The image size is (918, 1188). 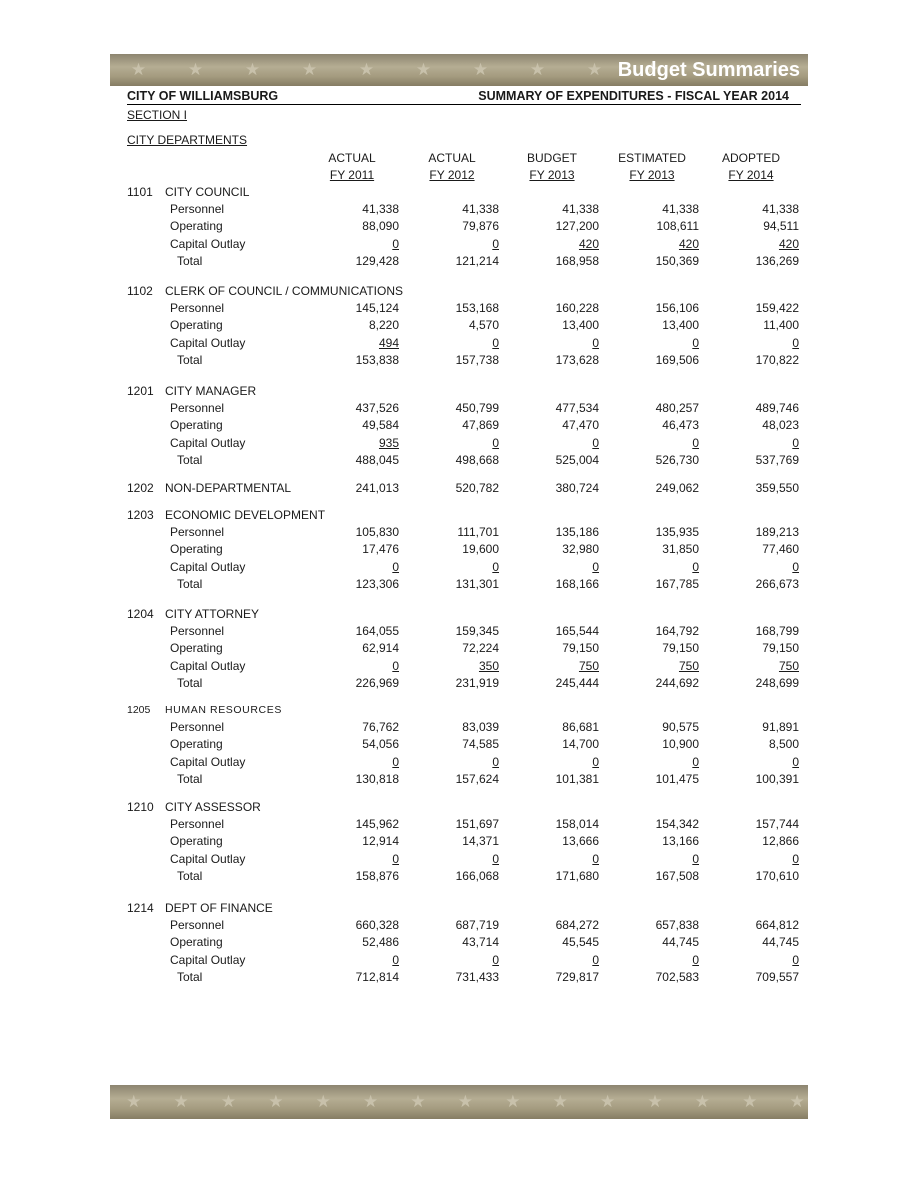 What do you see at coordinates (577, 584) in the screenshot?
I see `total-cell: 168,166` at bounding box center [577, 584].